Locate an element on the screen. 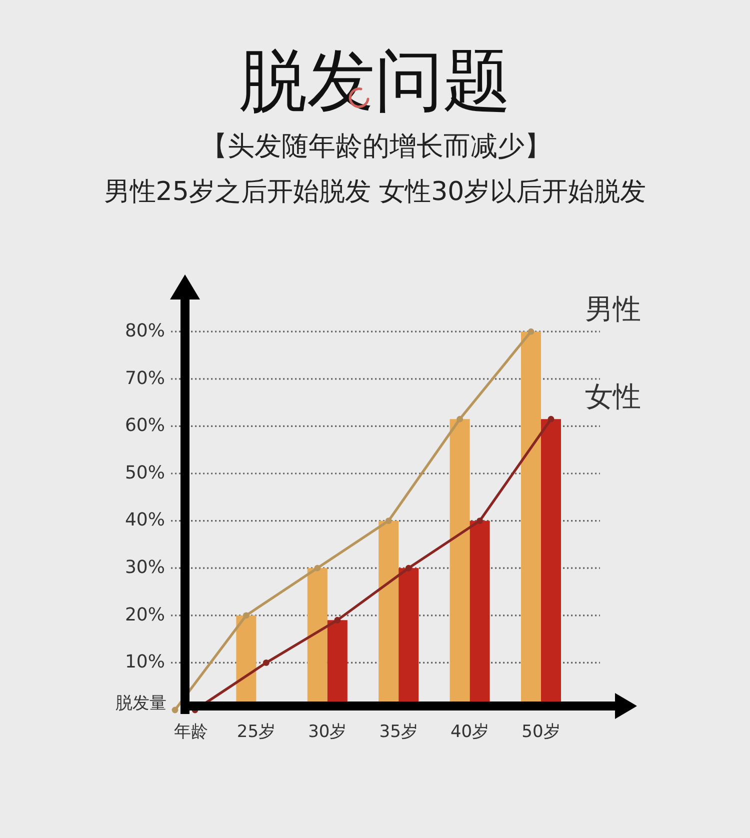 The width and height of the screenshot is (750, 838). x-tick-label: 40岁 is located at coordinates (470, 732).